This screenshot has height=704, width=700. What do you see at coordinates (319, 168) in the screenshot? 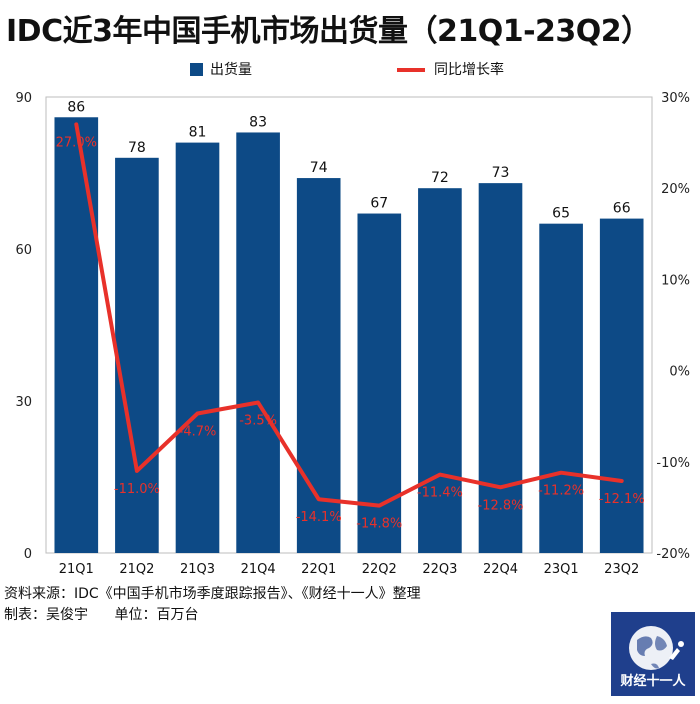
I see `bar-value-label: 74` at bounding box center [319, 168].